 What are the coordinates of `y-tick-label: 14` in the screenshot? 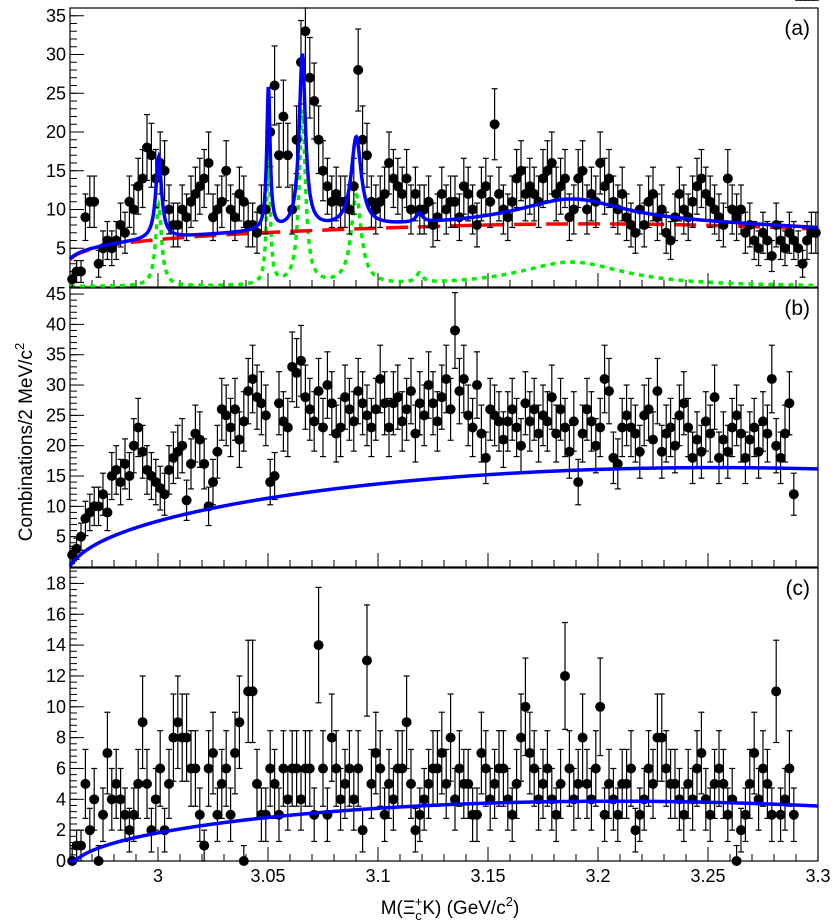 It's located at (56, 645).